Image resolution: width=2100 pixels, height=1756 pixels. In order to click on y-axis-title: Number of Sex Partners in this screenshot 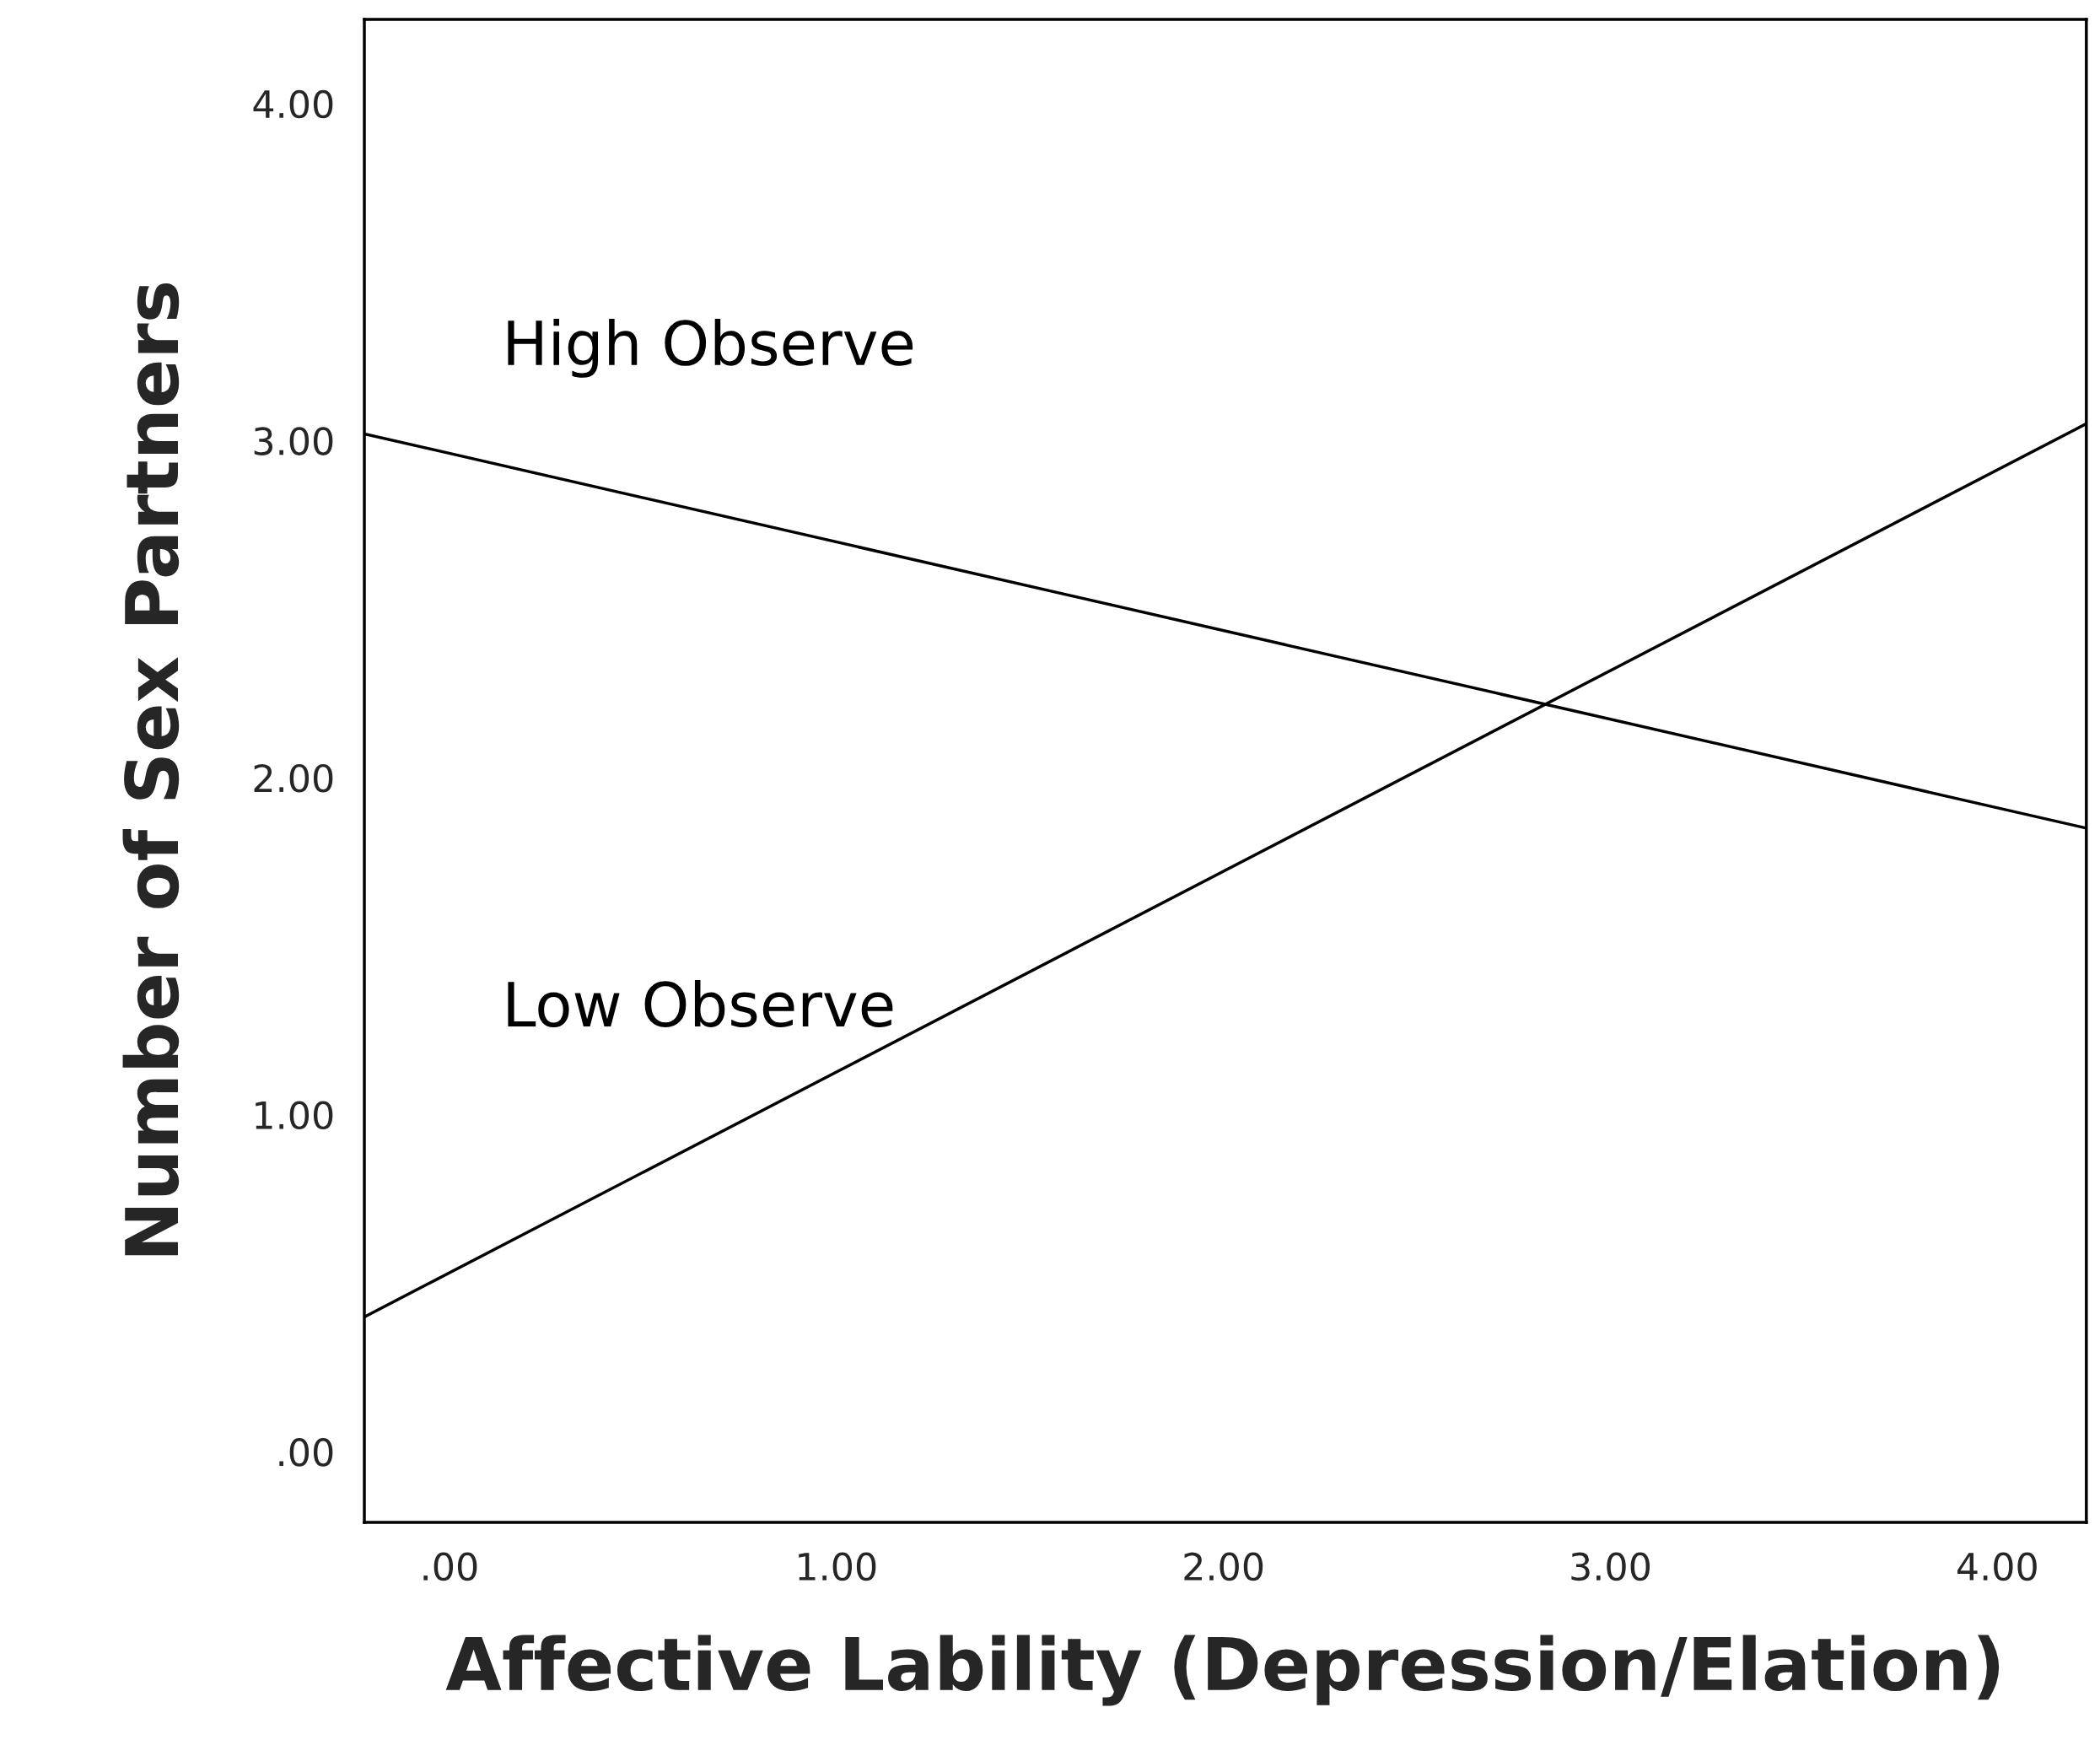, I will do `click(151, 770)`.